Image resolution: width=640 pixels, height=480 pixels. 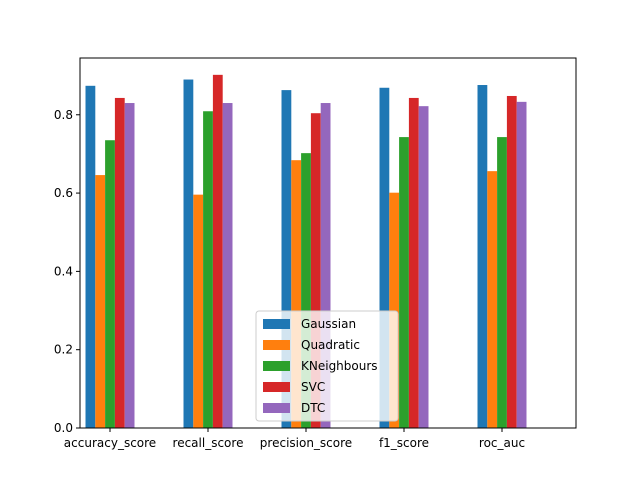 What do you see at coordinates (276, 366) in the screenshot?
I see `legend-swatch-kneighbours` at bounding box center [276, 366].